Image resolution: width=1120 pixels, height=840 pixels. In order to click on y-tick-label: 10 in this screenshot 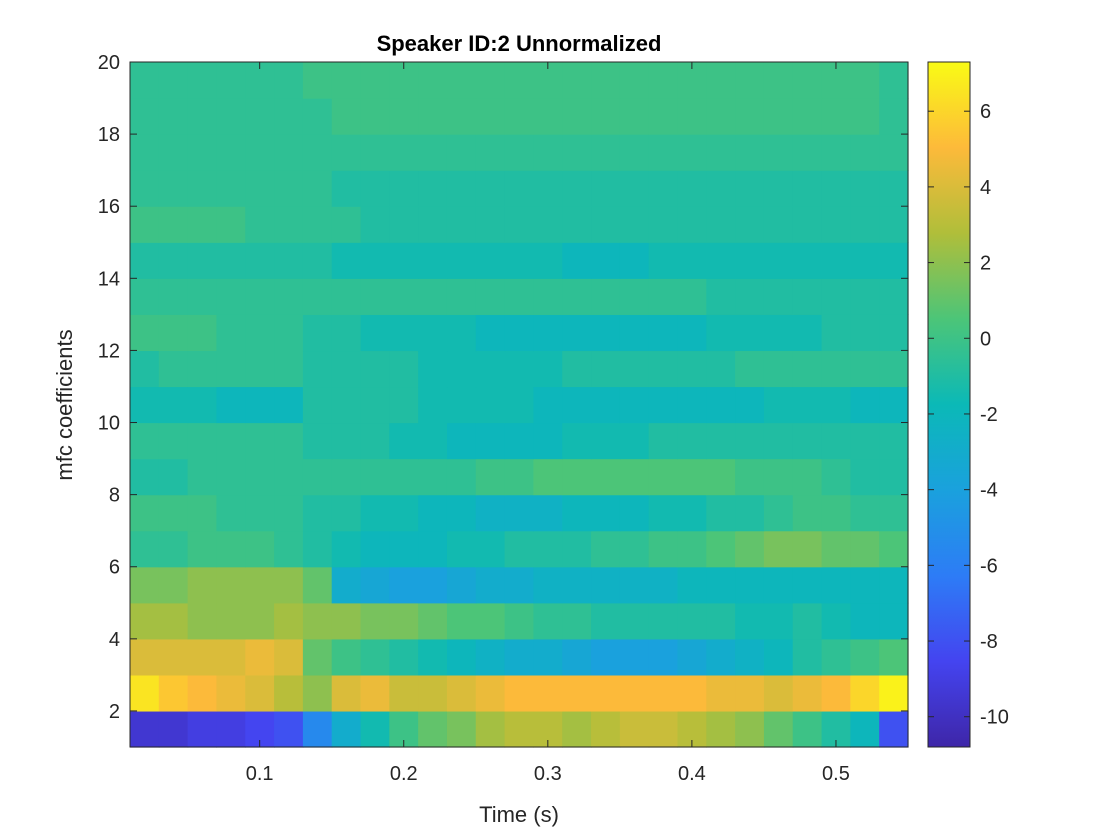, I will do `click(109, 424)`.